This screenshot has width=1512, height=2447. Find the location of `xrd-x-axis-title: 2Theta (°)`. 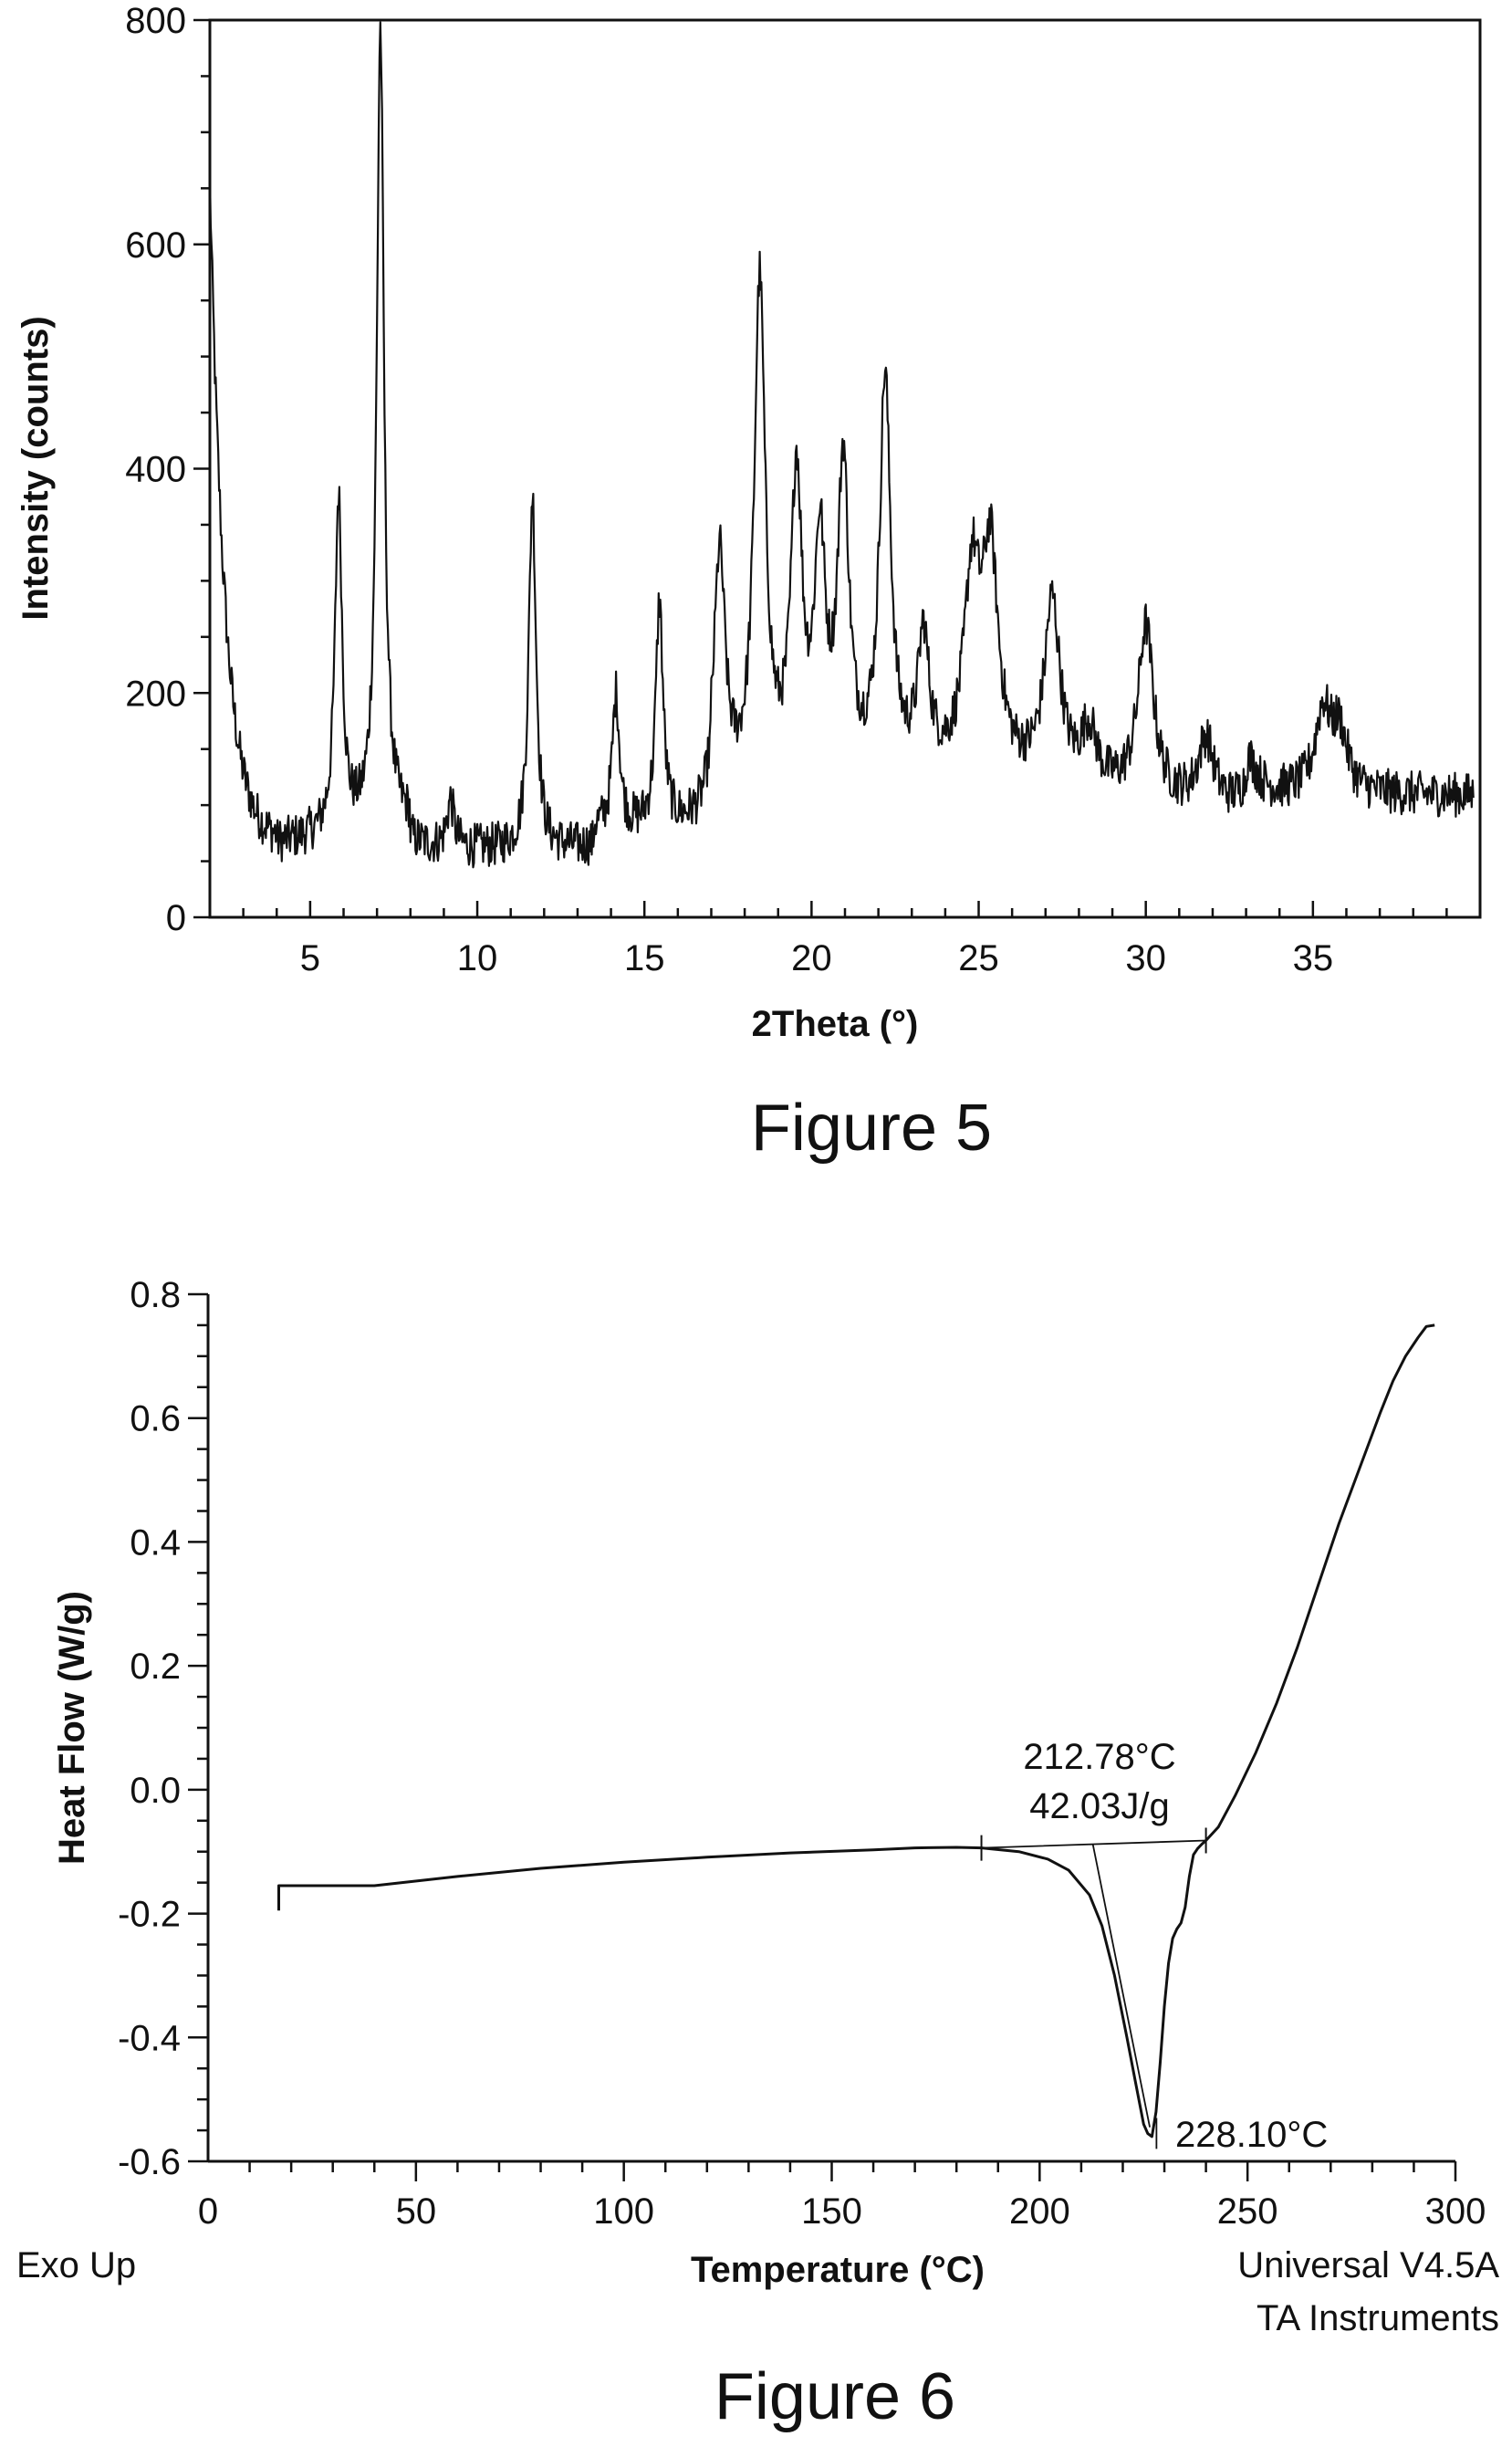

xrd-x-axis-title: 2Theta (°) is located at coordinates (835, 1024).